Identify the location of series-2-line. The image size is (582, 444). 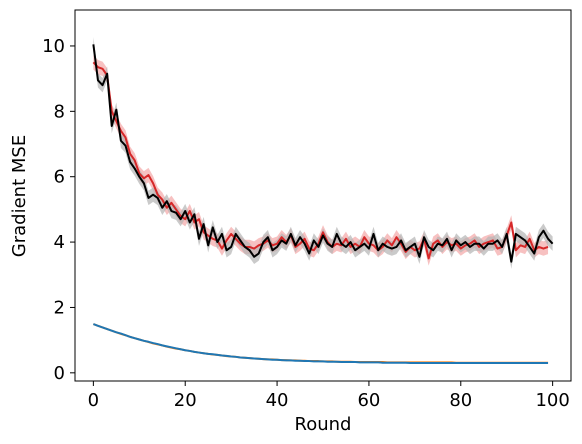
(321, 343).